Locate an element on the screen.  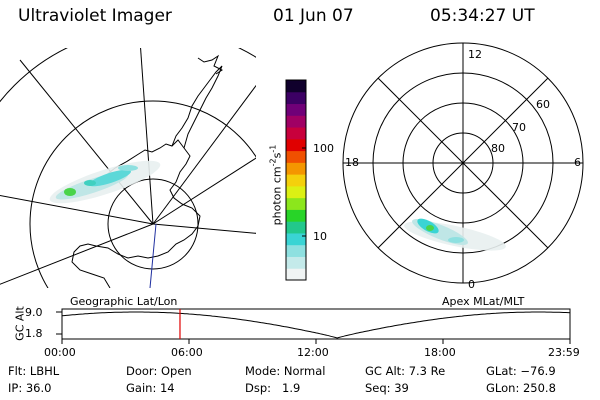
colorbar-frame is located at coordinates (296, 180).